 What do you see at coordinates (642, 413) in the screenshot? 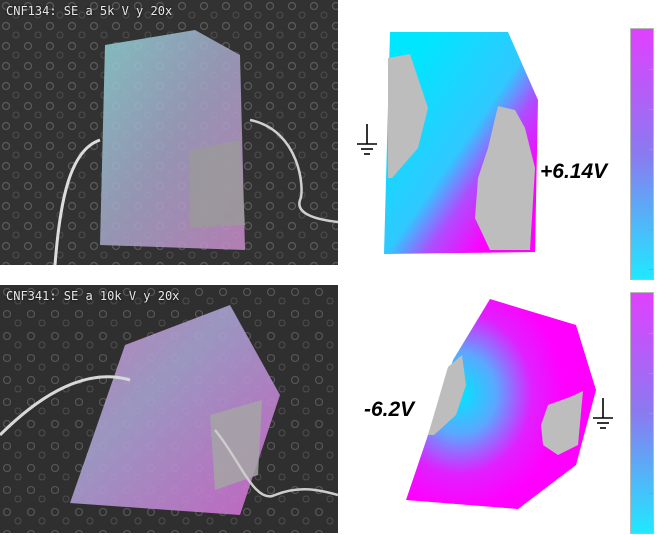
I see `colorbar-bottom` at bounding box center [642, 413].